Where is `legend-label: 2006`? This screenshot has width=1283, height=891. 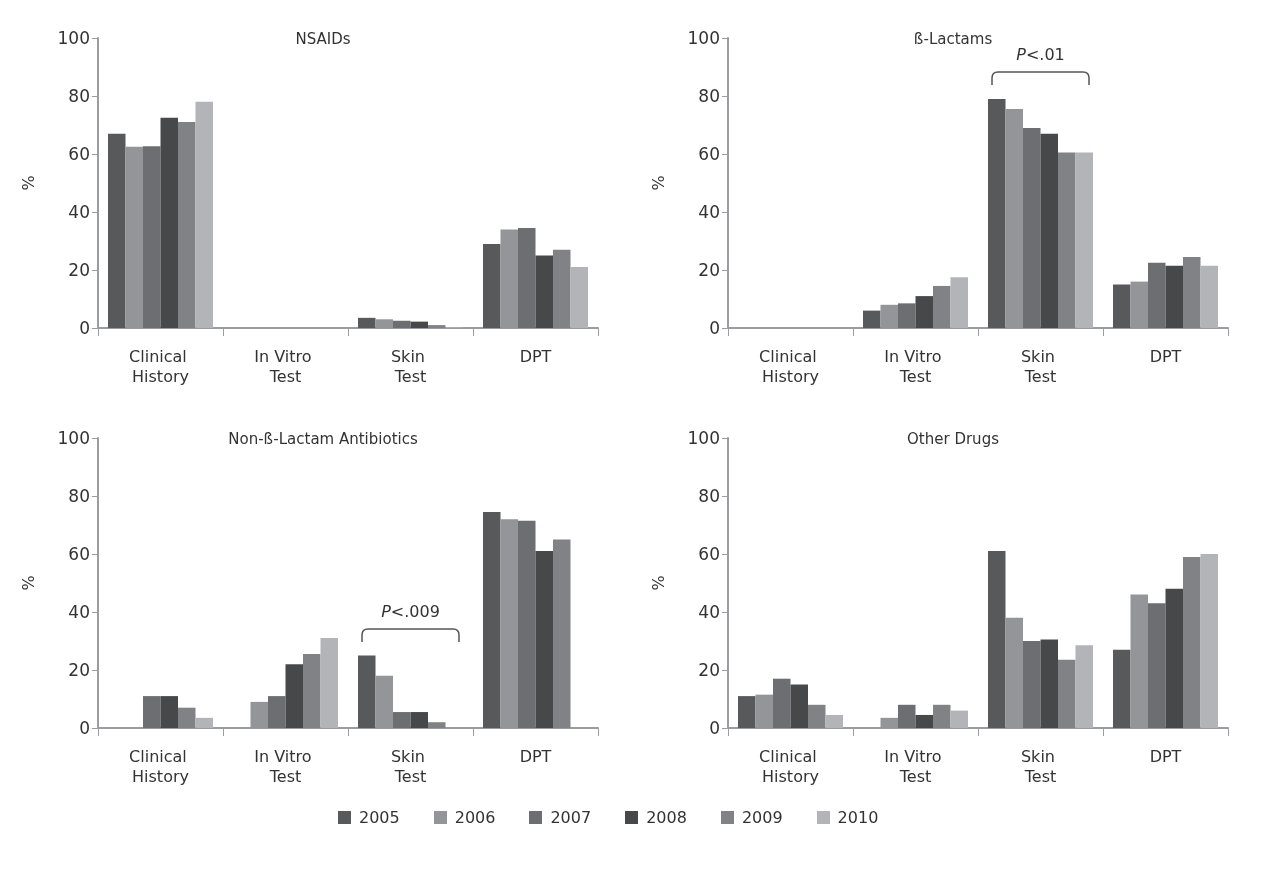
legend-label: 2006 is located at coordinates (475, 817).